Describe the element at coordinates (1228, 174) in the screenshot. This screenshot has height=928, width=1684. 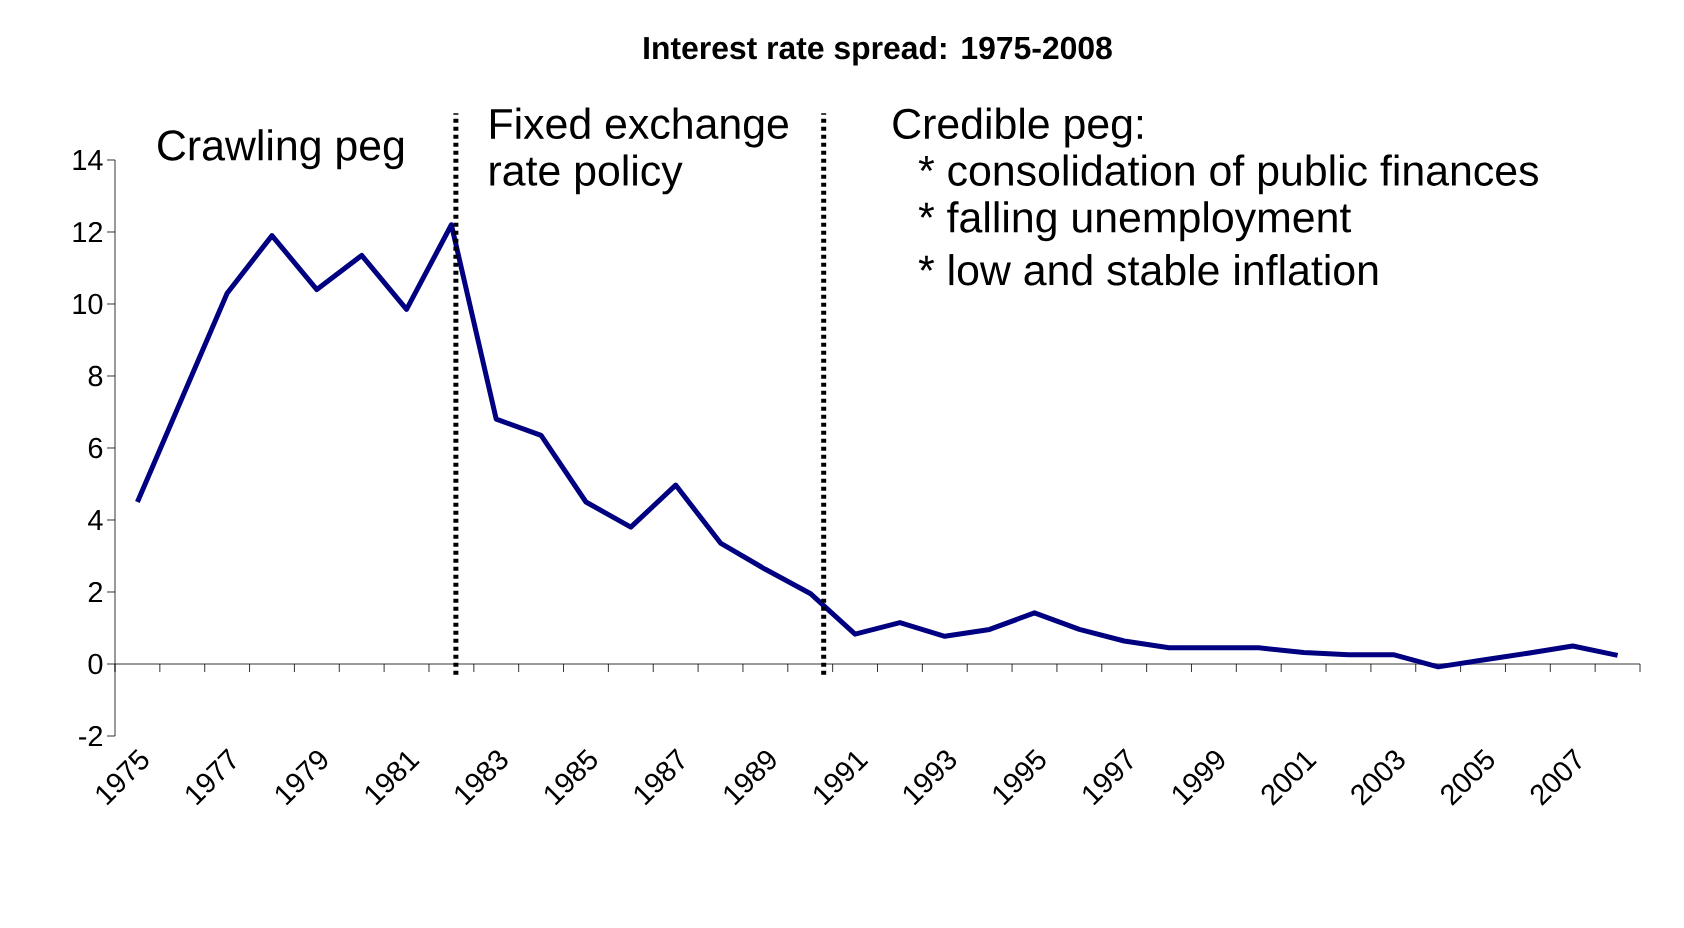
I see `annotation: * consolidation of public finances` at that location.